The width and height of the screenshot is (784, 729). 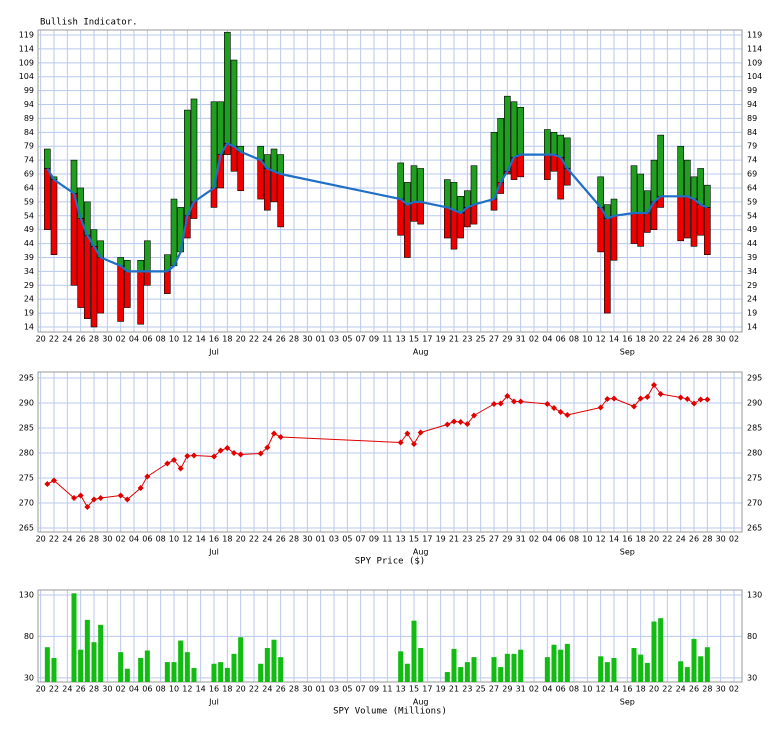 What do you see at coordinates (26, 594) in the screenshot?
I see `y-tick-label: 130` at bounding box center [26, 594].